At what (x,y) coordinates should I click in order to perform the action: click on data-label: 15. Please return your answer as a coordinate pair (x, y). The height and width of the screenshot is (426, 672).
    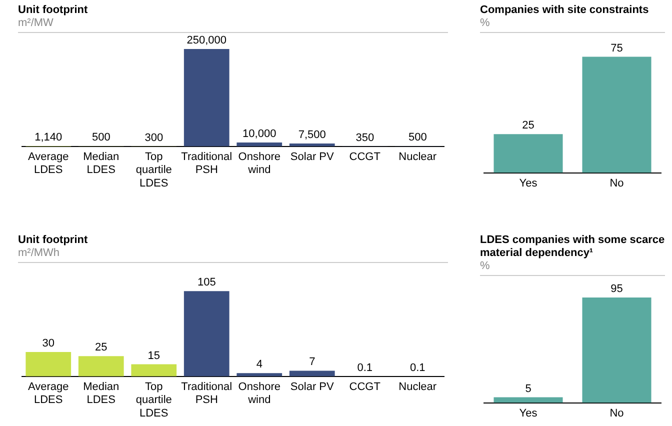
    Looking at the image, I should click on (154, 356).